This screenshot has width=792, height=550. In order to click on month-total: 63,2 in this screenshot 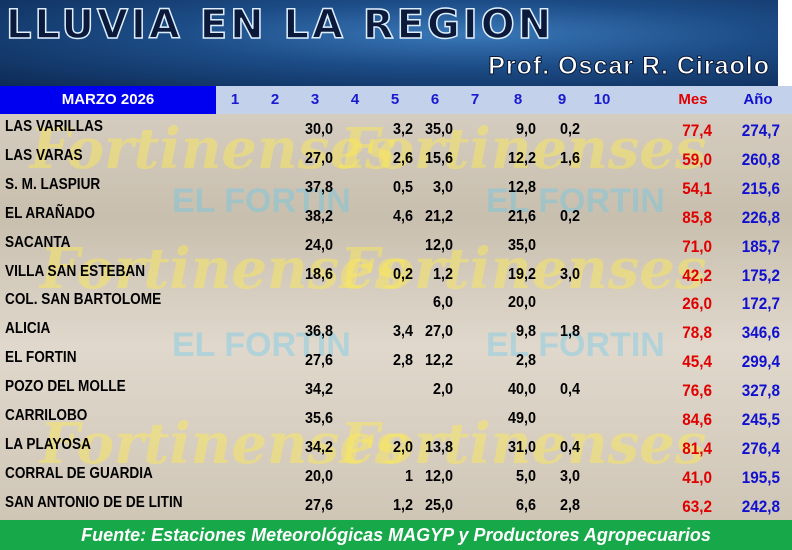, I will do `click(697, 506)`.